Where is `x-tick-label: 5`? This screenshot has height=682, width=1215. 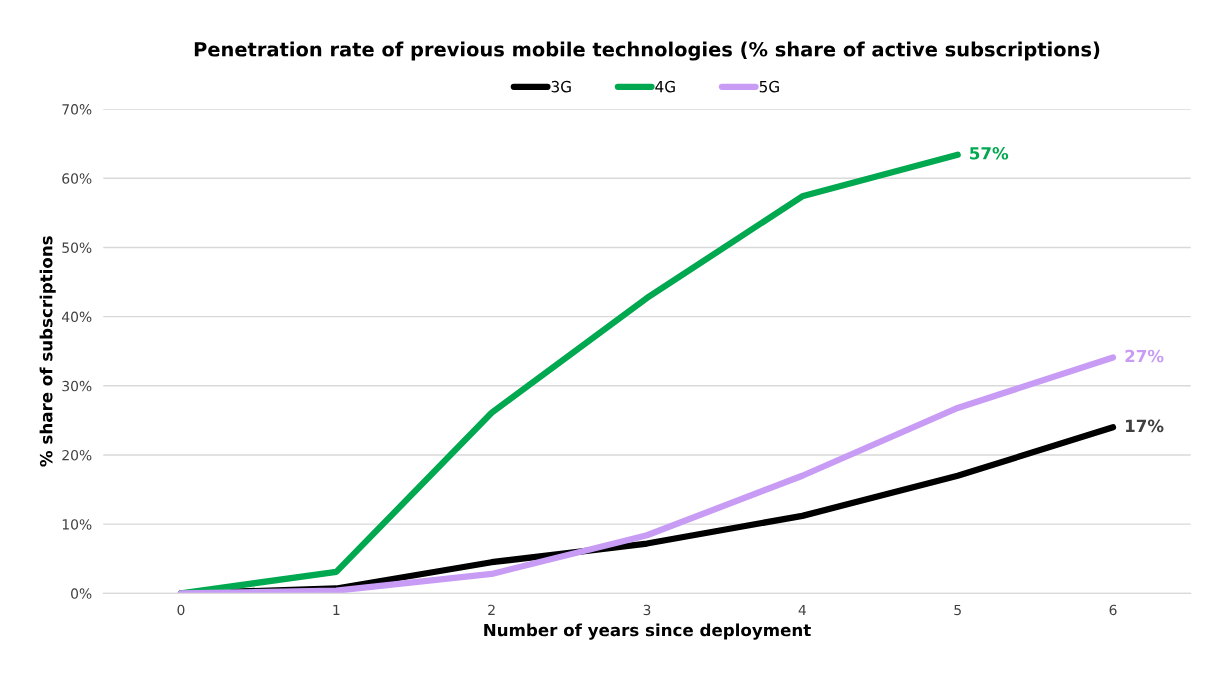
x-tick-label: 5 is located at coordinates (957, 610).